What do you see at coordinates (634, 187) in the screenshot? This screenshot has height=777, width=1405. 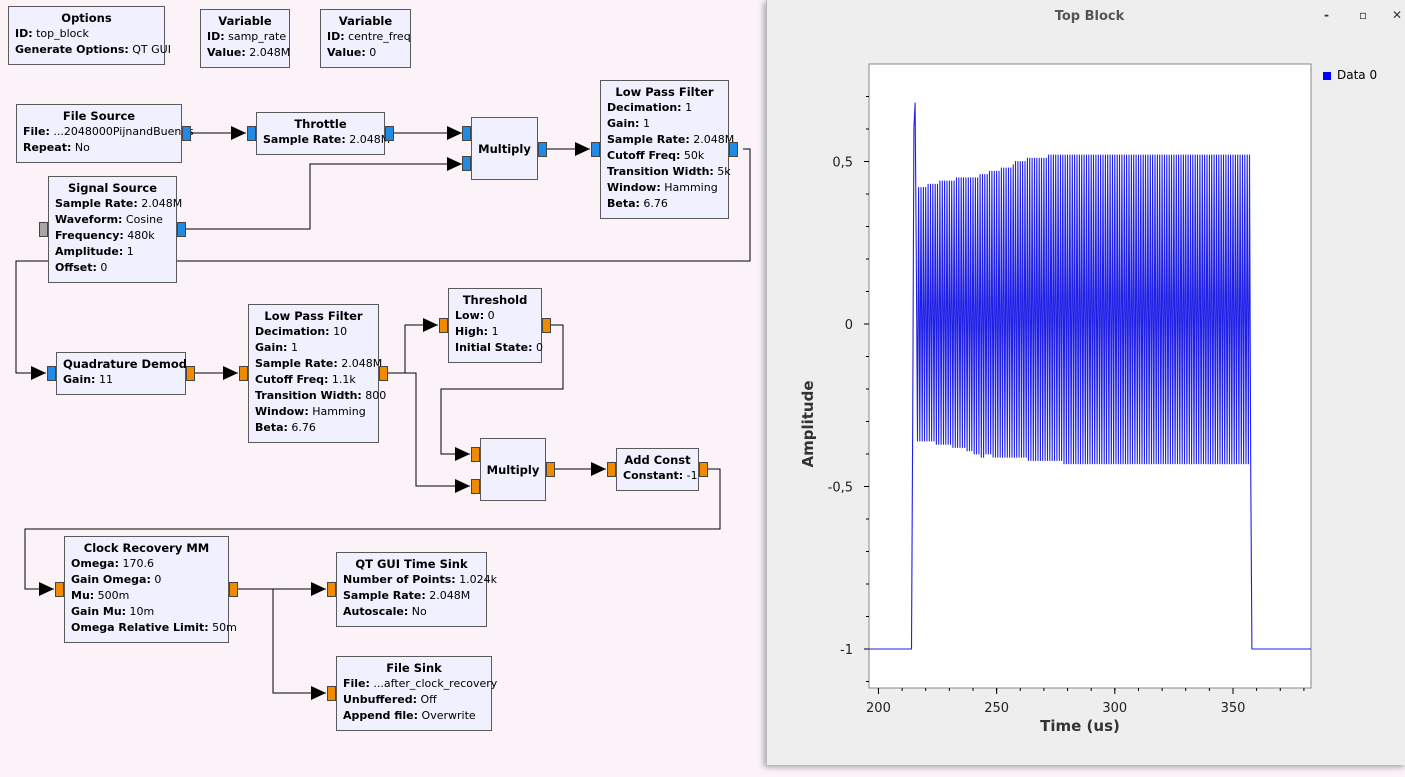 I see `param-key: Window:` at bounding box center [634, 187].